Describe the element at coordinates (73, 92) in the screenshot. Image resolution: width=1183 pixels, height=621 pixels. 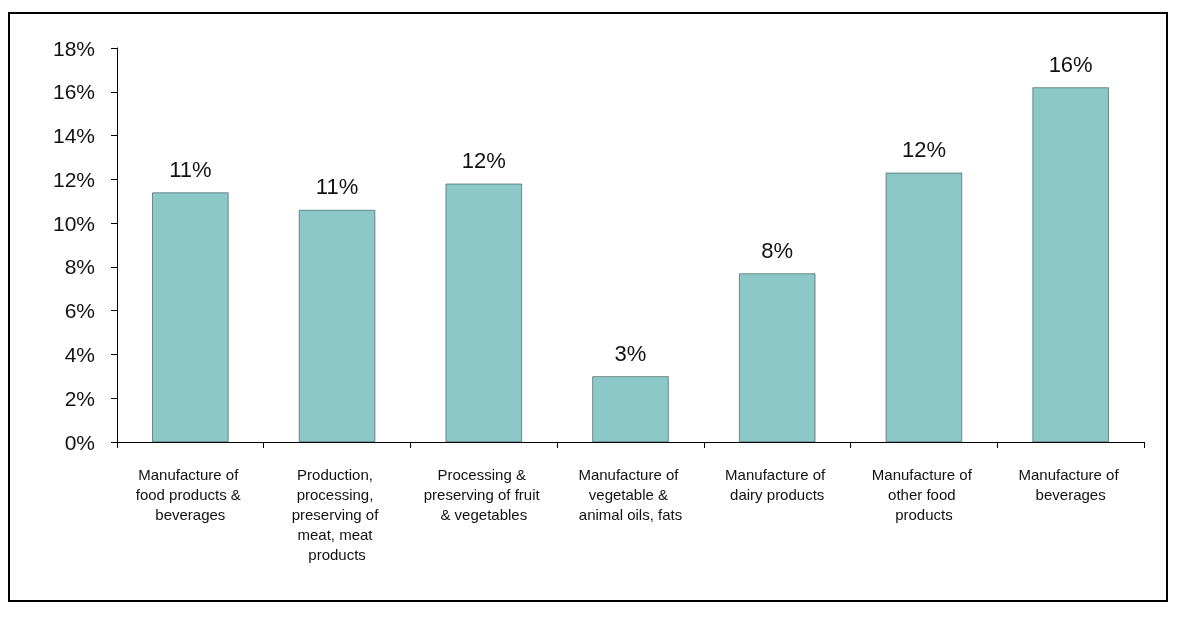
I see `y-tick-label: 16%` at that location.